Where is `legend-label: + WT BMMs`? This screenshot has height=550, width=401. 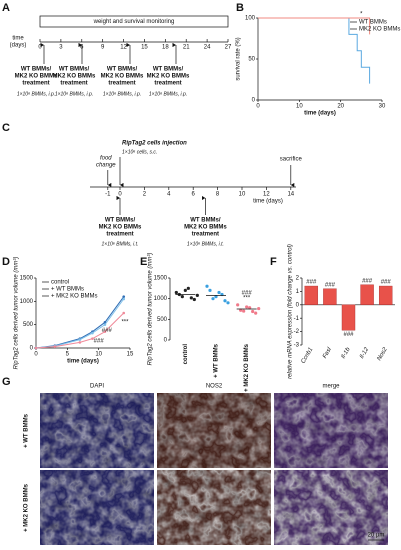
legend-label: + WT BMMs is located at coordinates (67, 290).